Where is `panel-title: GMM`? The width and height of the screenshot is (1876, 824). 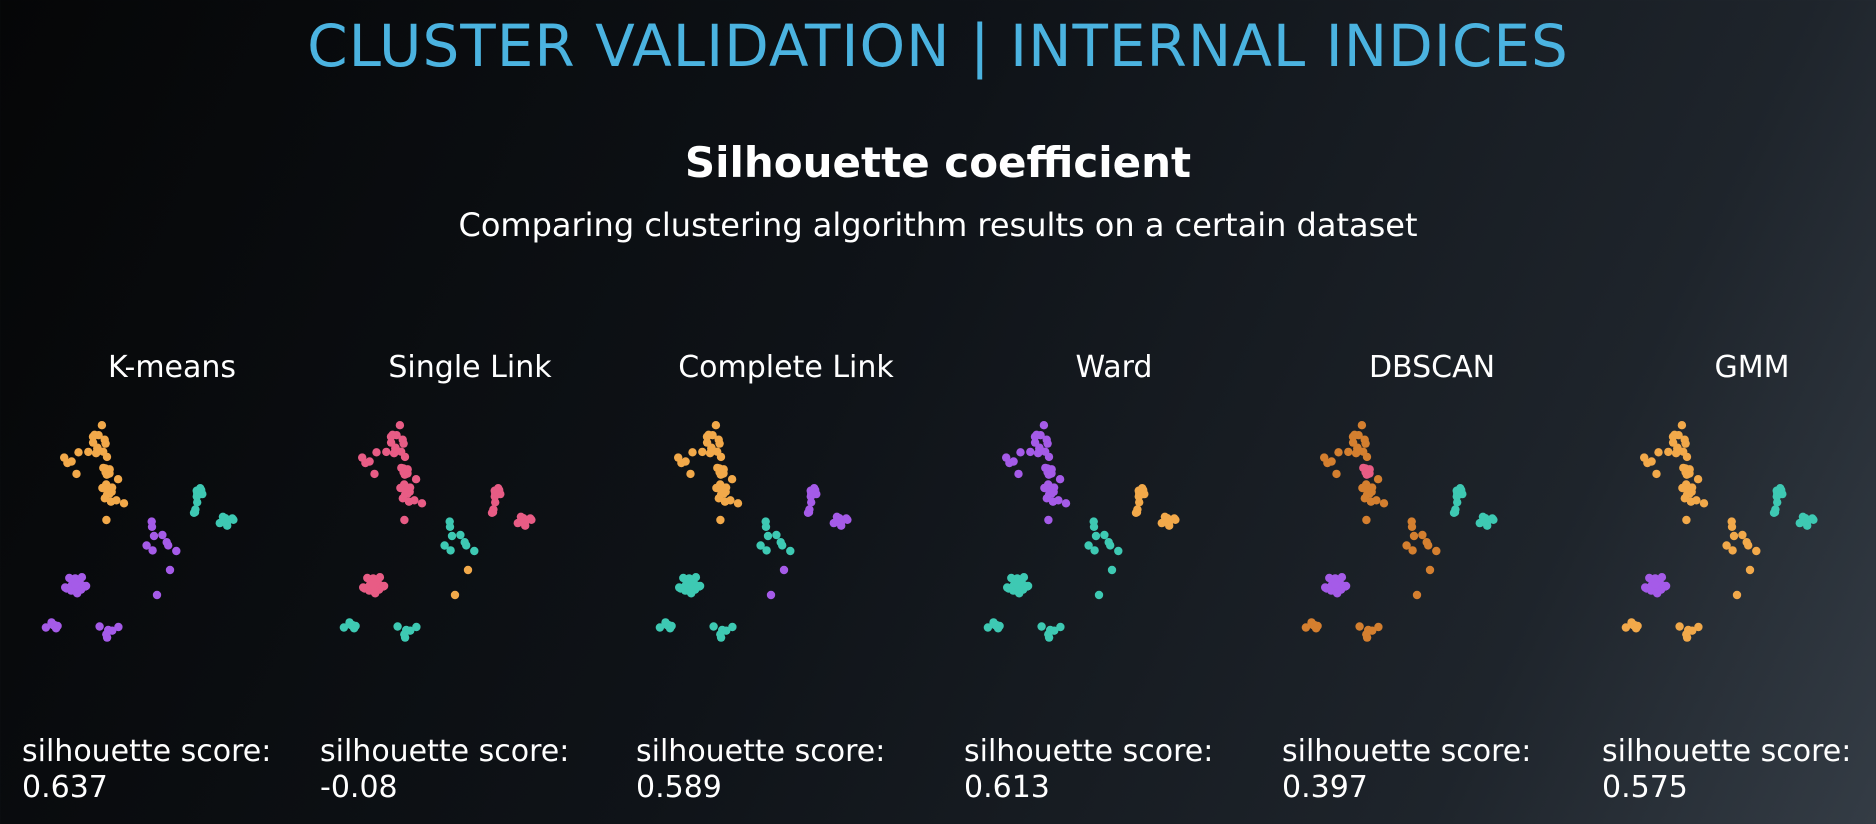
panel-title: GMM is located at coordinates (1752, 367).